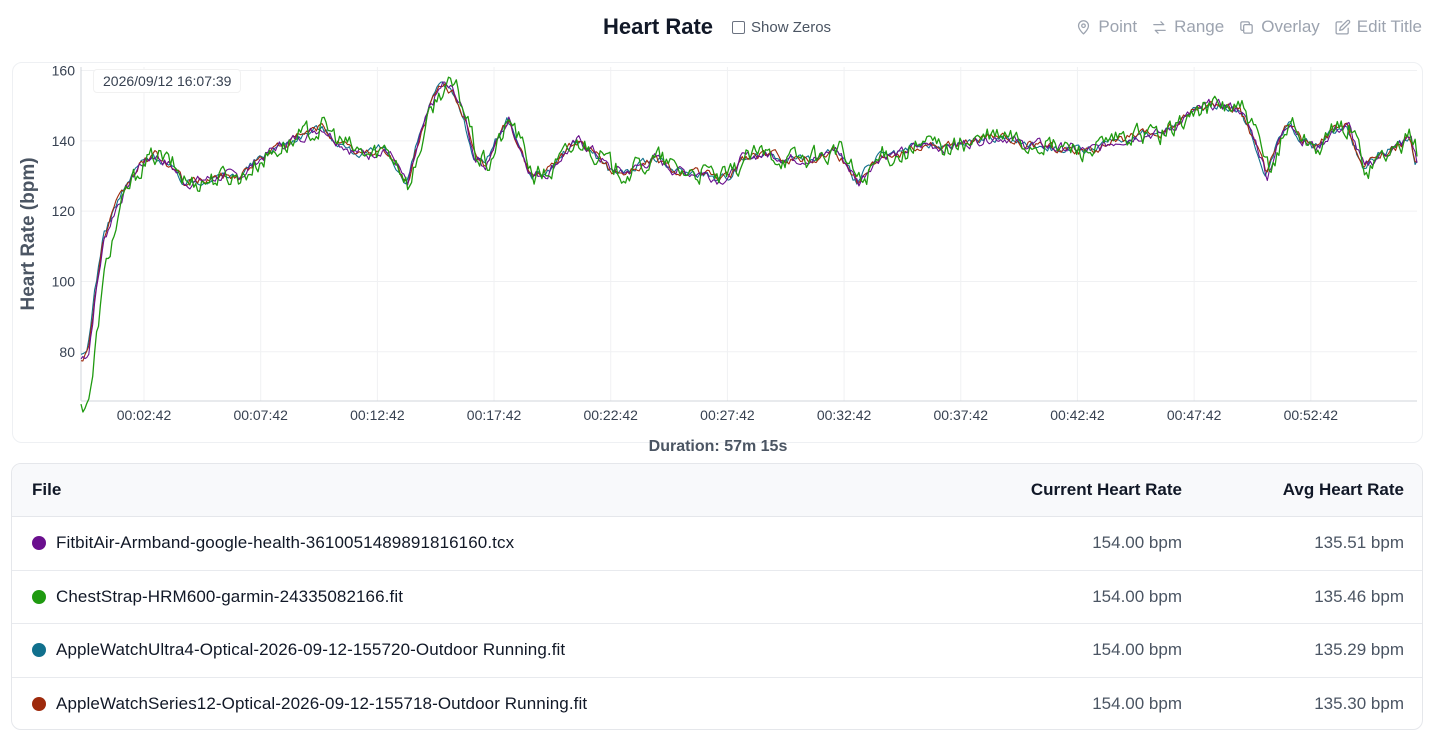 Image resolution: width=1436 pixels, height=738 pixels. I want to click on x-tick-label: 00:02:42, so click(144, 415).